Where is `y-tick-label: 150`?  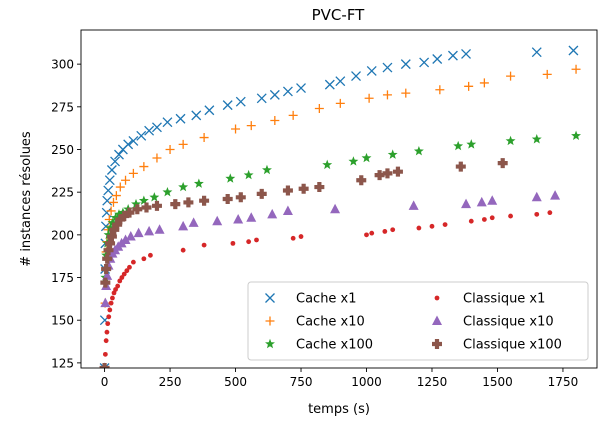
y-tick-label: 150 is located at coordinates (62, 321).